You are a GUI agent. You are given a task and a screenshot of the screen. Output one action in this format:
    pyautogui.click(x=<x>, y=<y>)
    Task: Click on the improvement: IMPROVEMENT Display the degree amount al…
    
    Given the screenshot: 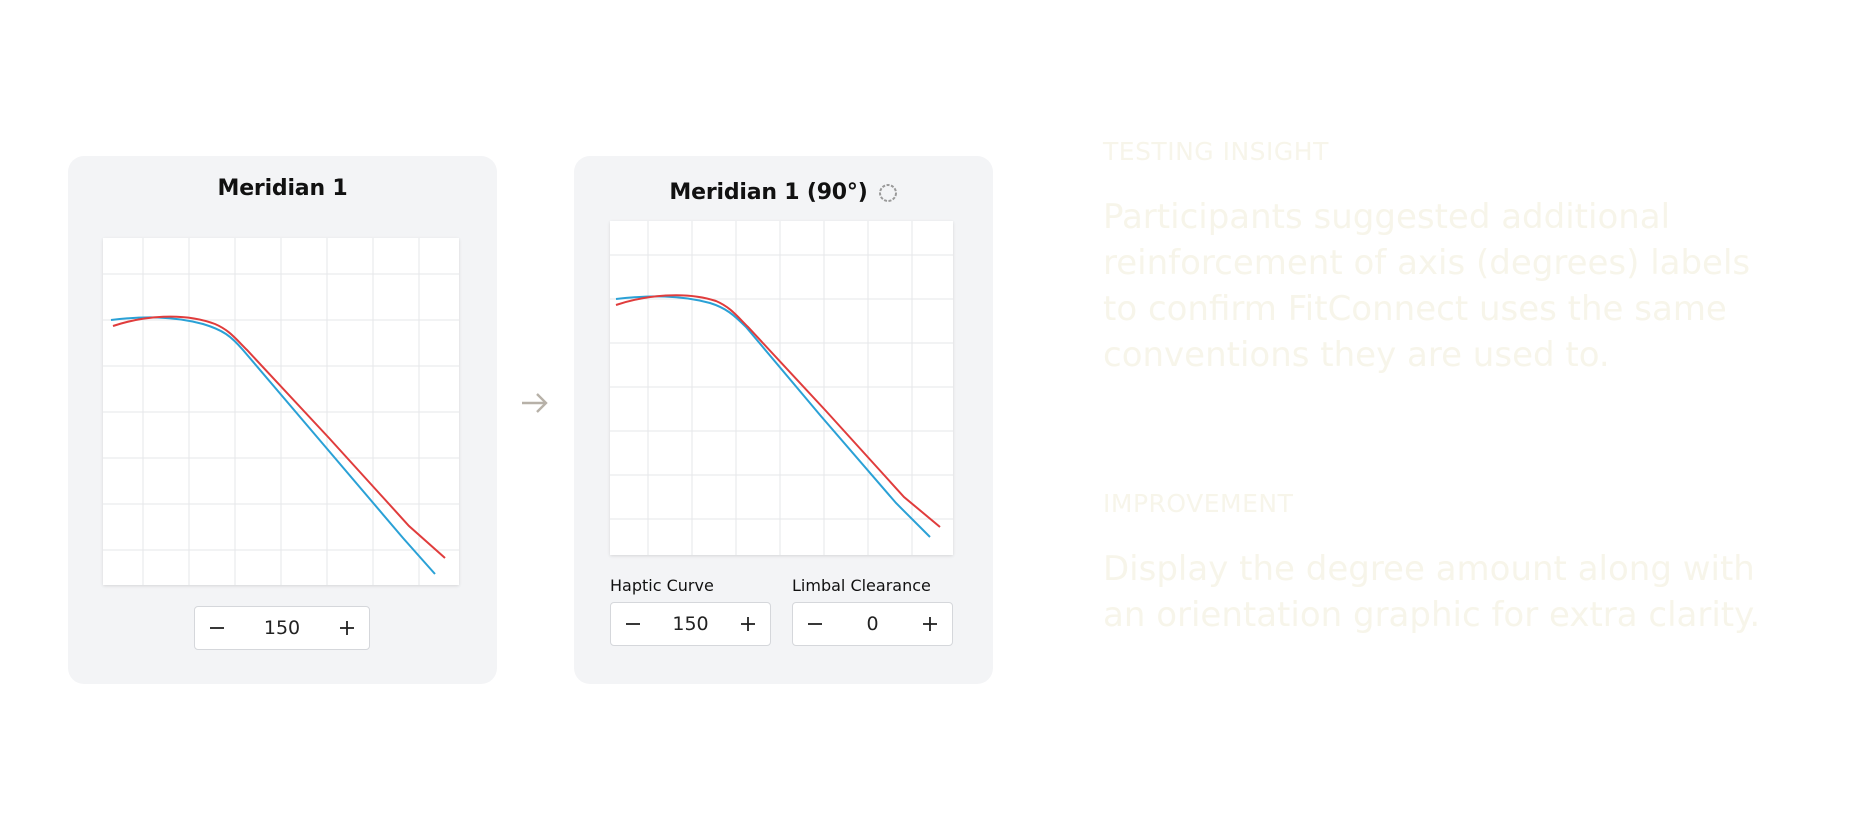 What is the action you would take?
    pyautogui.click(x=1443, y=563)
    